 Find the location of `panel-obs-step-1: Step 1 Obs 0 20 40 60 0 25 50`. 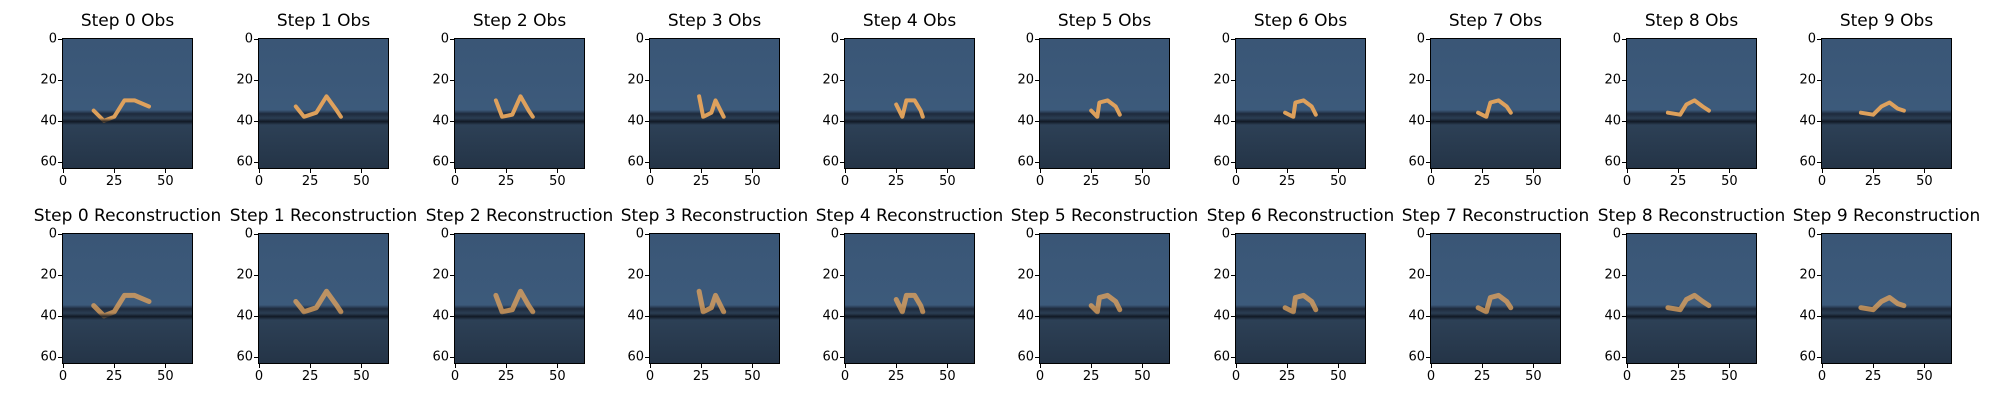

panel-obs-step-1: Step 1 Obs 0 20 40 60 0 25 50 is located at coordinates (312, 100).